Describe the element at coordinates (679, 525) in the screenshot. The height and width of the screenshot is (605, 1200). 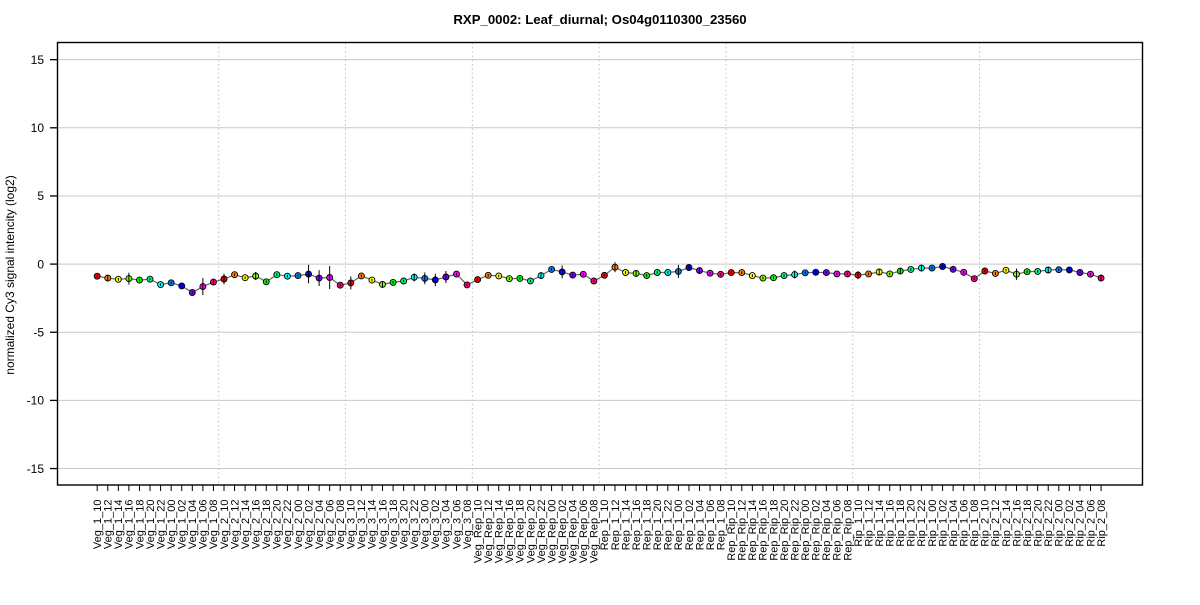
I see `svg-text: Rep_1_00` at that location.